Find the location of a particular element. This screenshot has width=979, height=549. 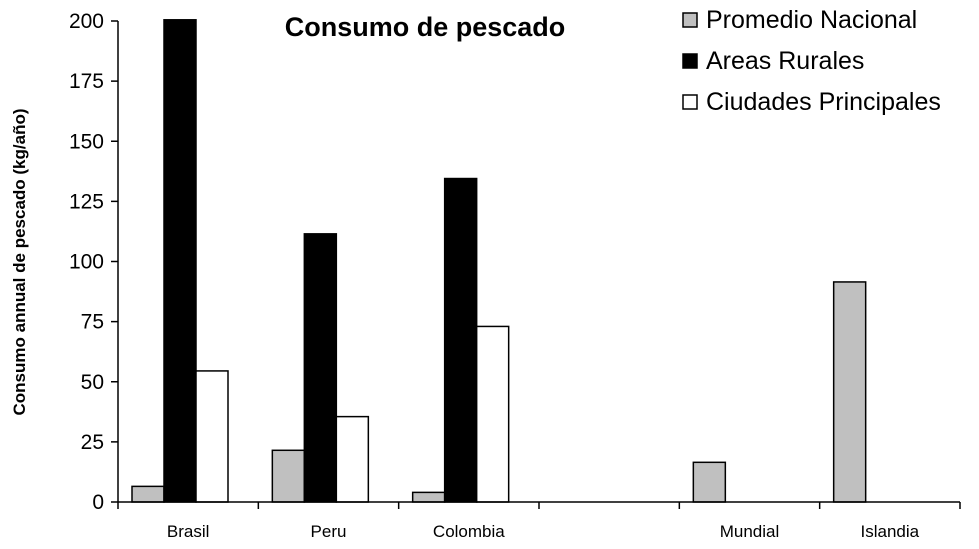

x-ticks: Brasil Peru Colombia Mundial Islandia is located at coordinates (539, 521).